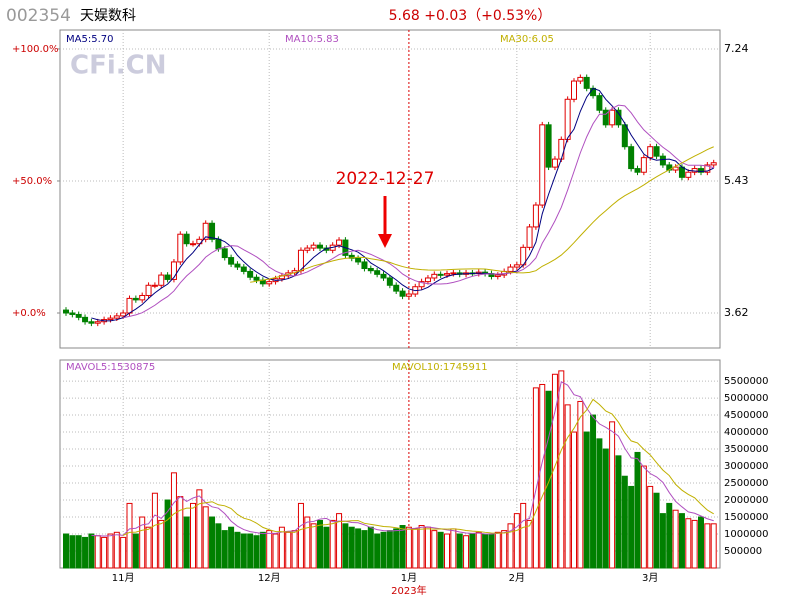 The height and width of the screenshot is (600, 800). Describe the element at coordinates (746, 534) in the screenshot. I see `volume-tick-label: 1000000` at that location.